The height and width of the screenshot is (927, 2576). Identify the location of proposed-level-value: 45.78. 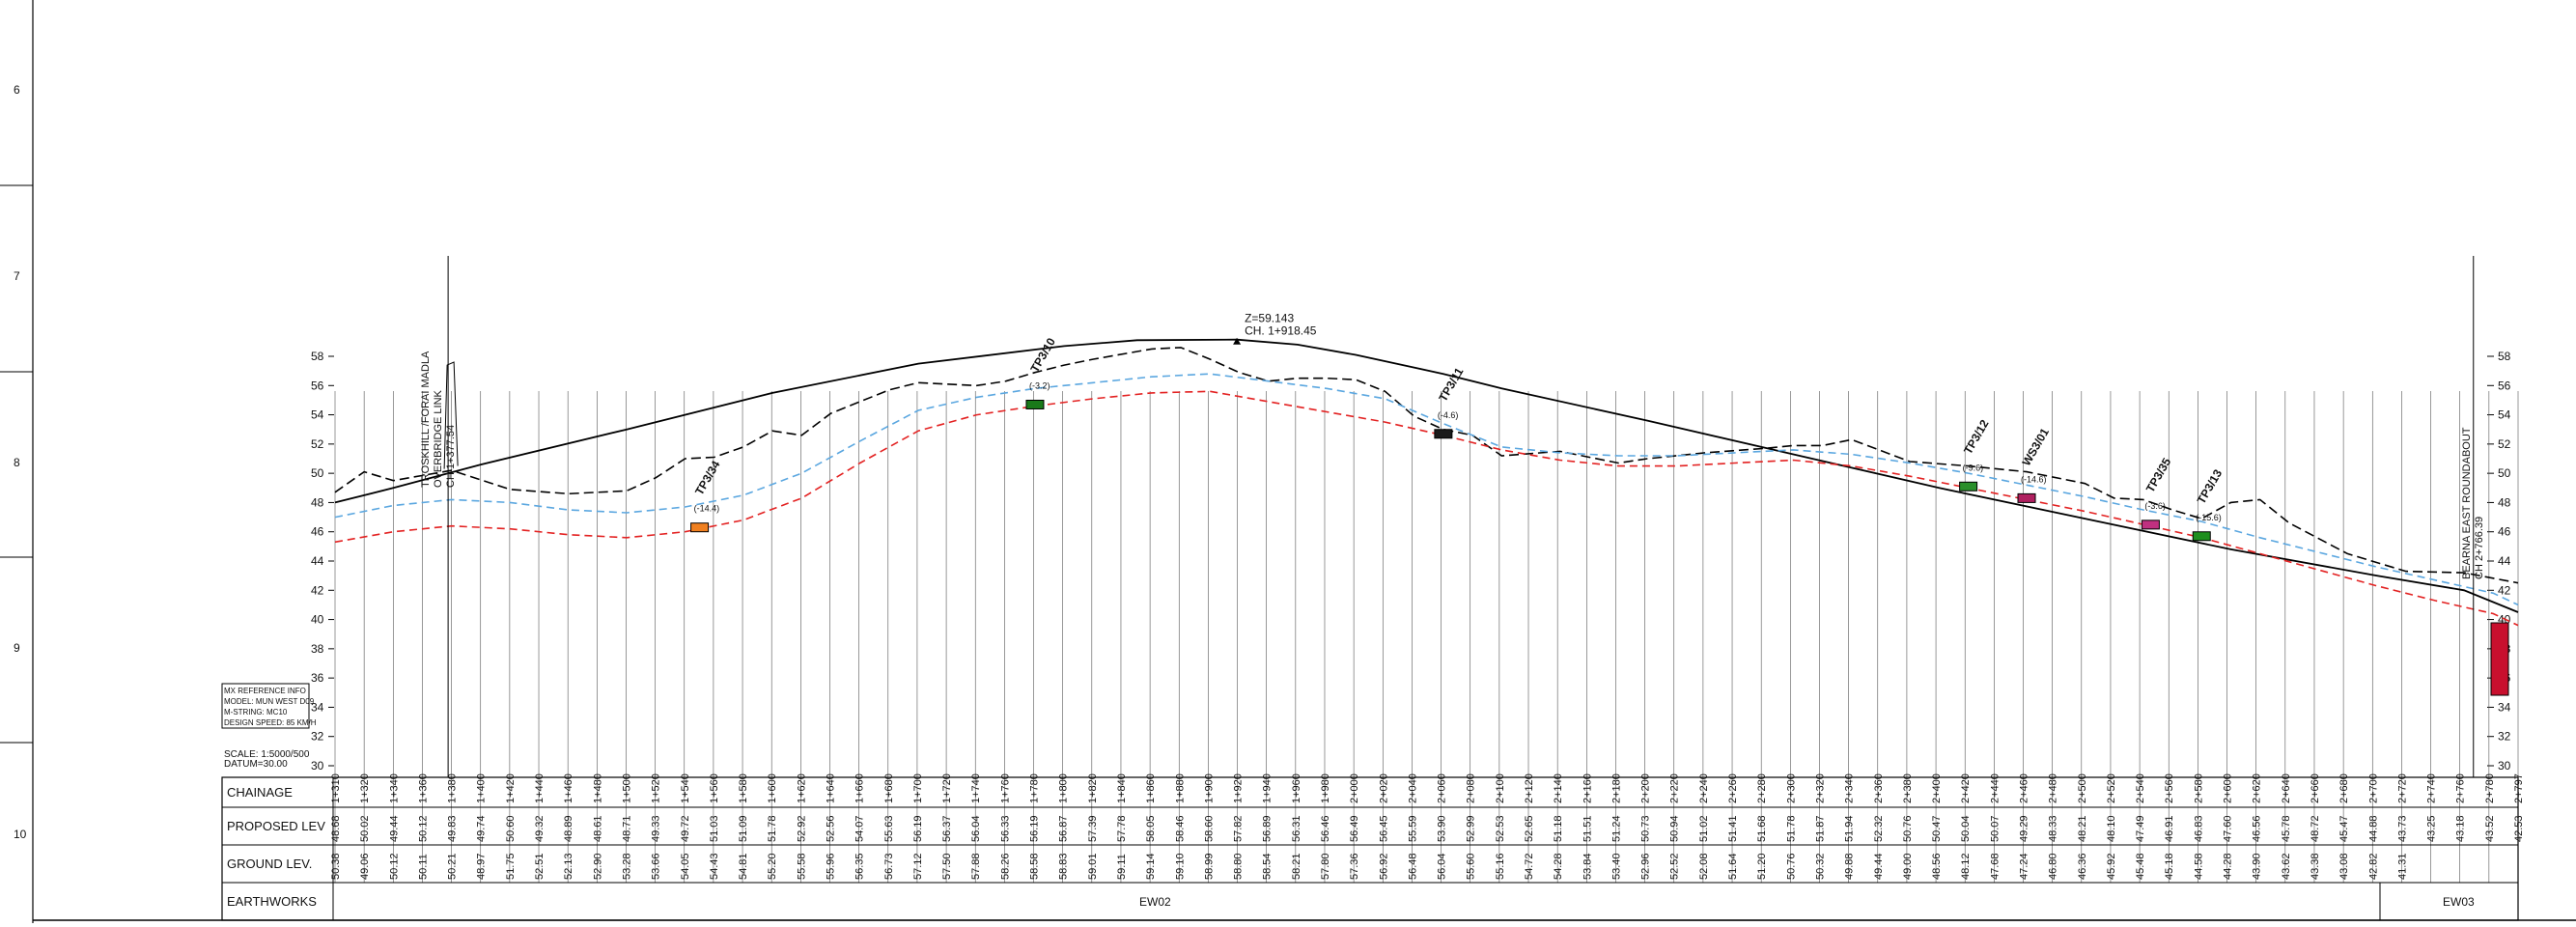
(2287, 828).